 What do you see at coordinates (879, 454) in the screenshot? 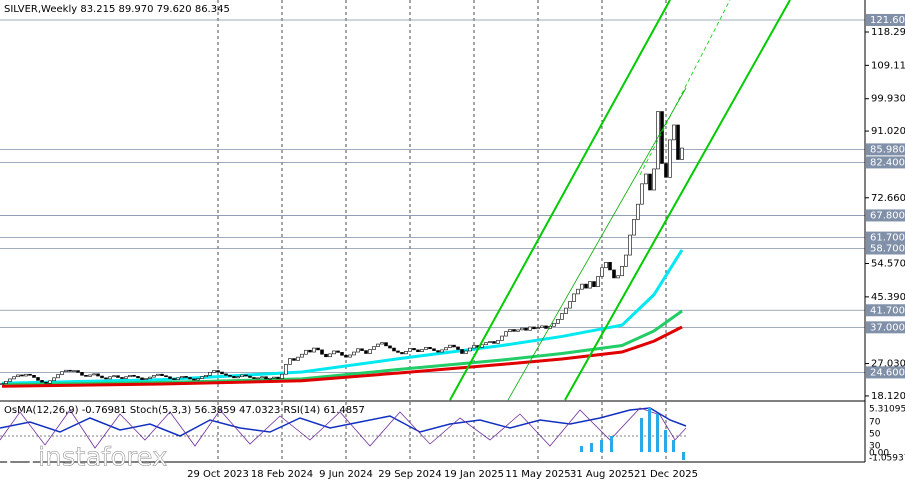
I see `indicator-scale-label: 0.00` at bounding box center [879, 454].